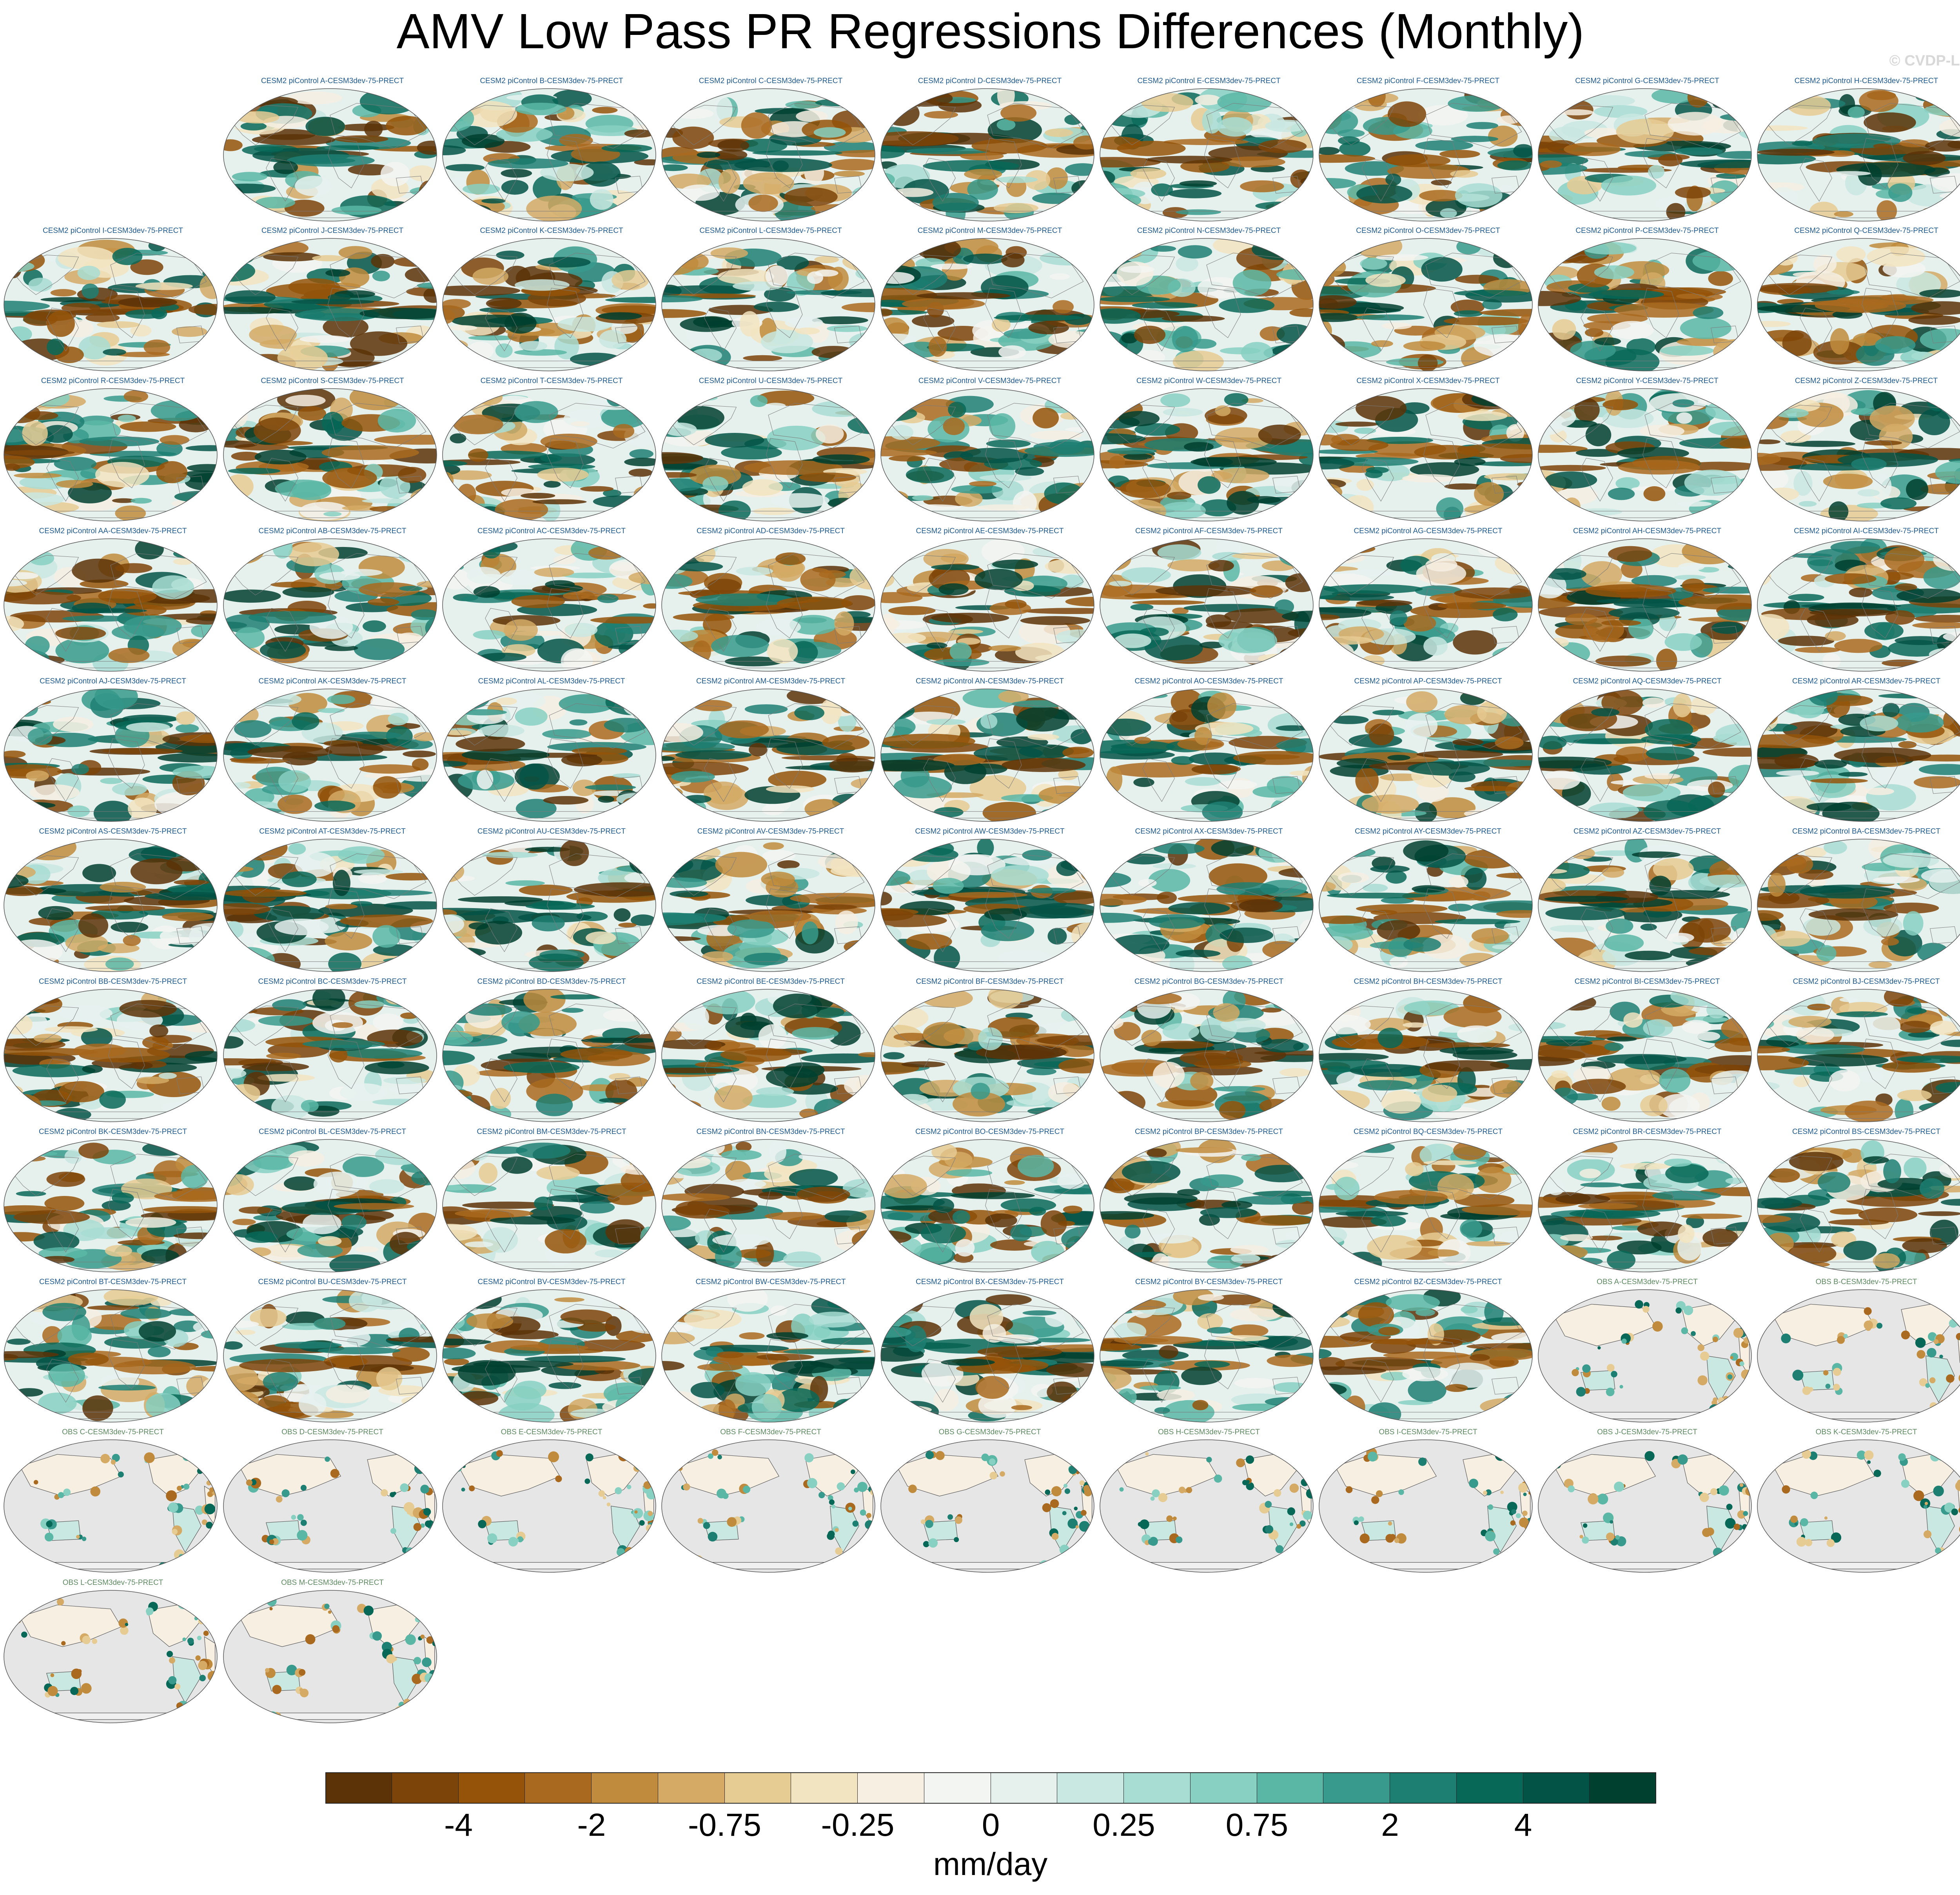 The width and height of the screenshot is (1960, 1895). I want to click on map-panel: OBS K-CESM3dev-75-PRECT, so click(1858, 1501).